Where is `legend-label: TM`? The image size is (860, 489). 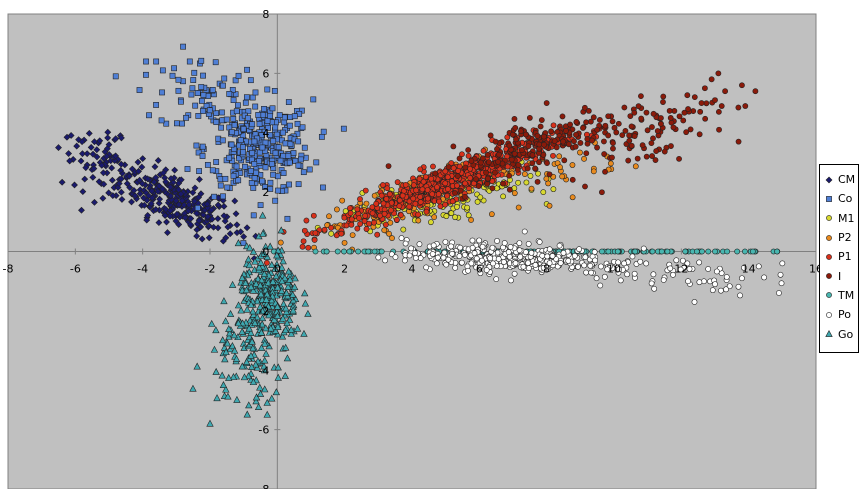
legend-label: TM is located at coordinates (846, 295).